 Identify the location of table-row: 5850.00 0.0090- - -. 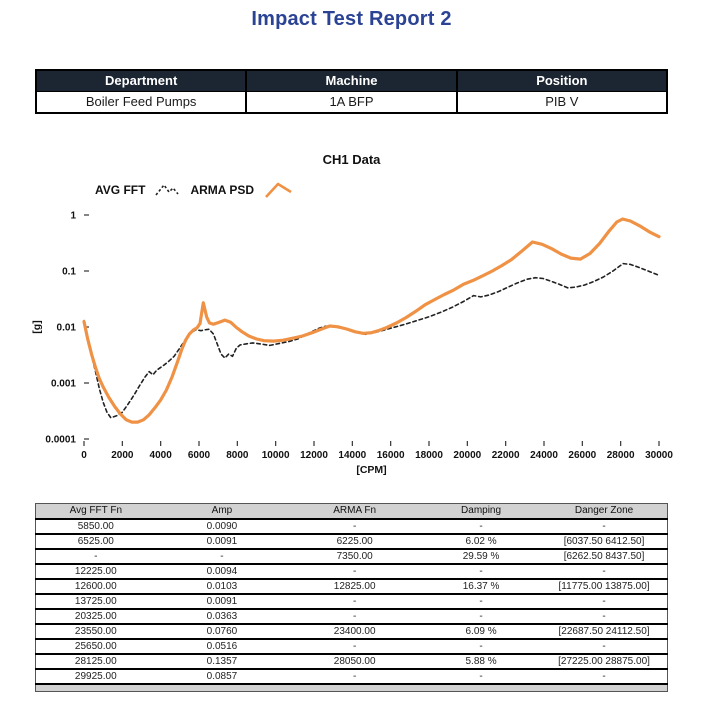
(351, 527).